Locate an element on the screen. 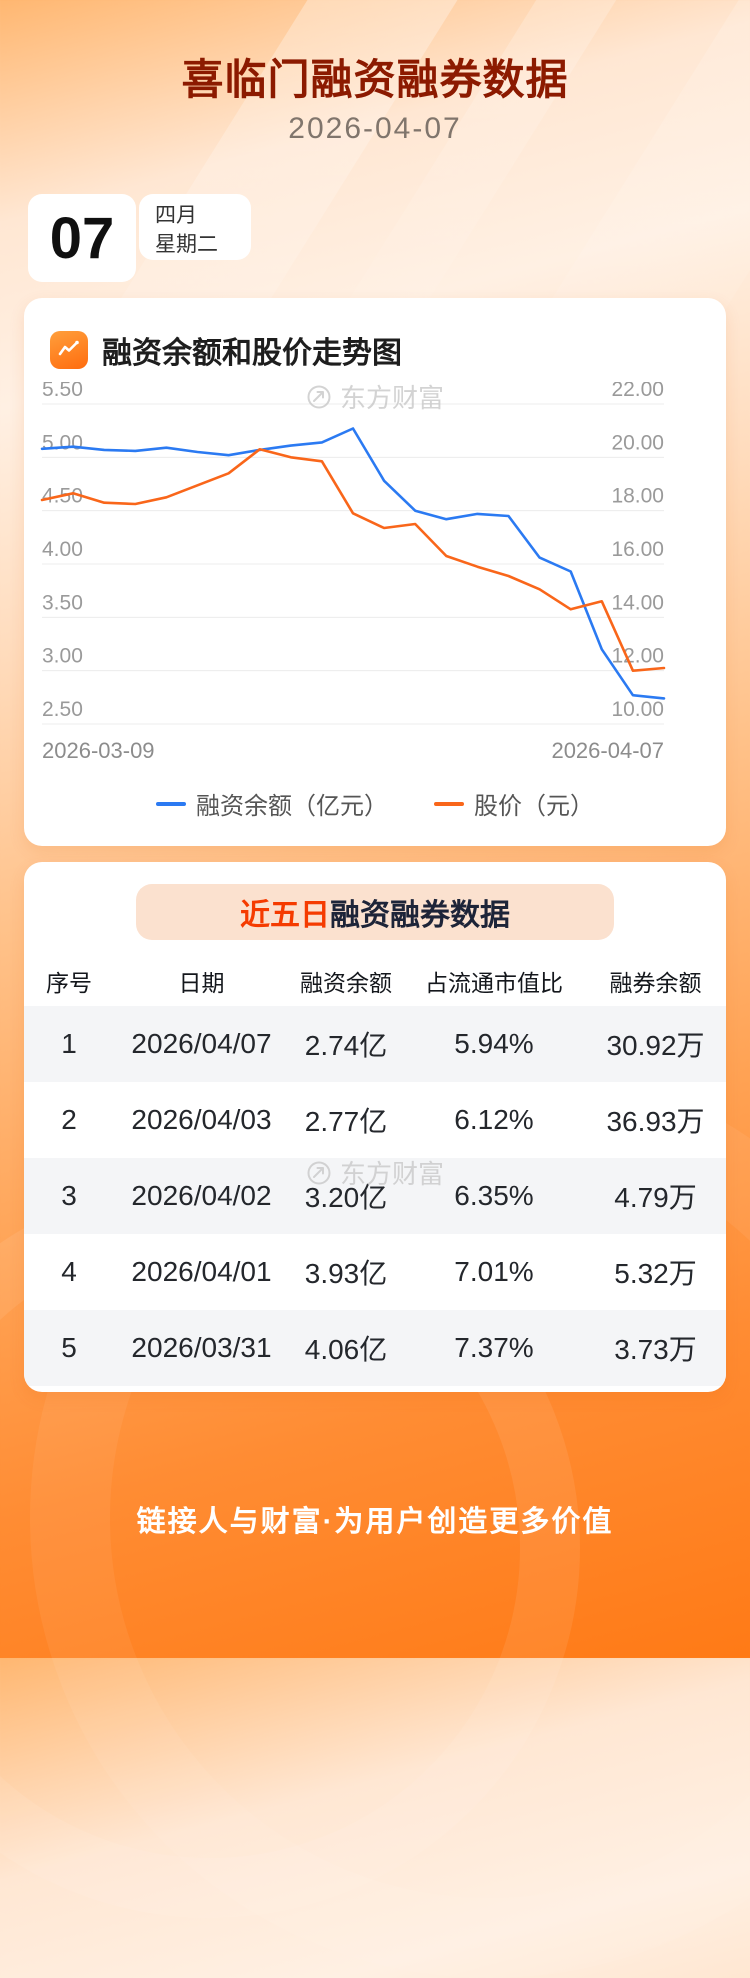 This screenshot has height=1978, width=750. trend-chart-icon is located at coordinates (69, 350).